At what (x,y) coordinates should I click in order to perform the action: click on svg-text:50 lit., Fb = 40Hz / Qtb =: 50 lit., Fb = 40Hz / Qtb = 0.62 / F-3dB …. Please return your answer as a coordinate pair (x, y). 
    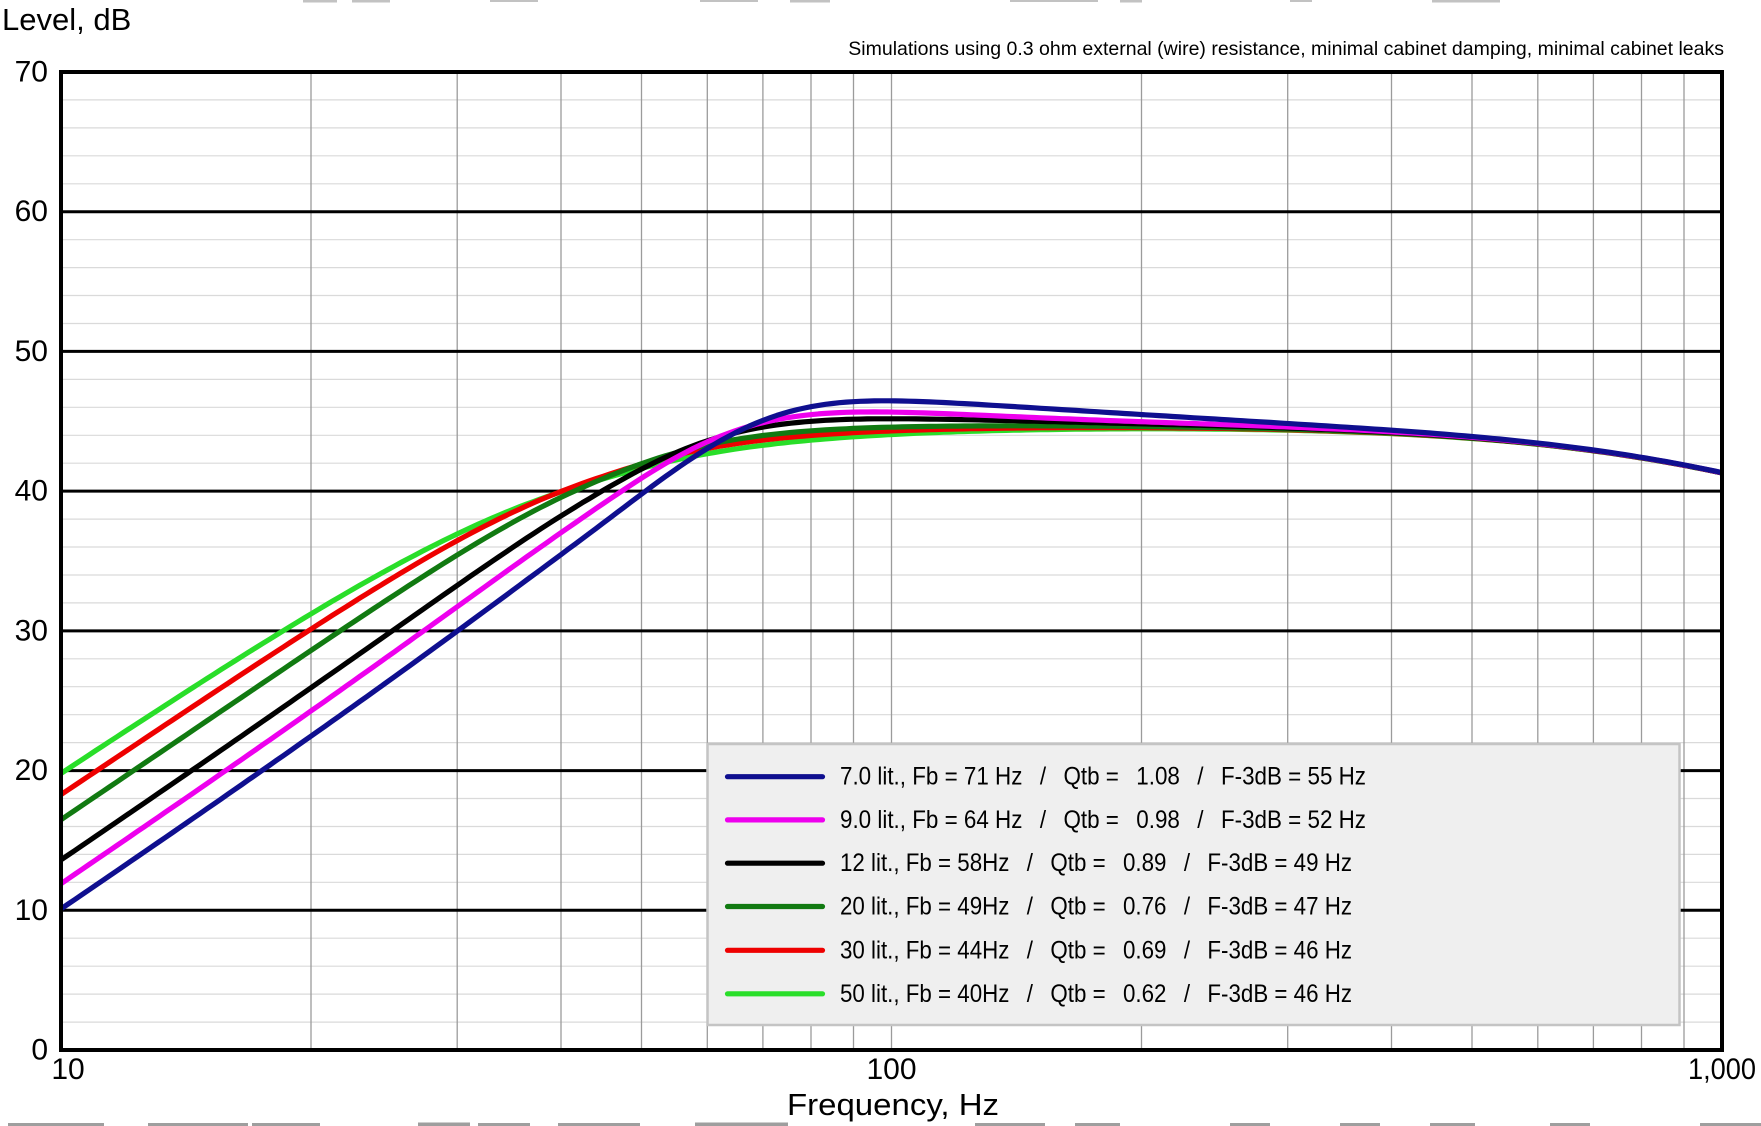
    Looking at the image, I should click on (1096, 994).